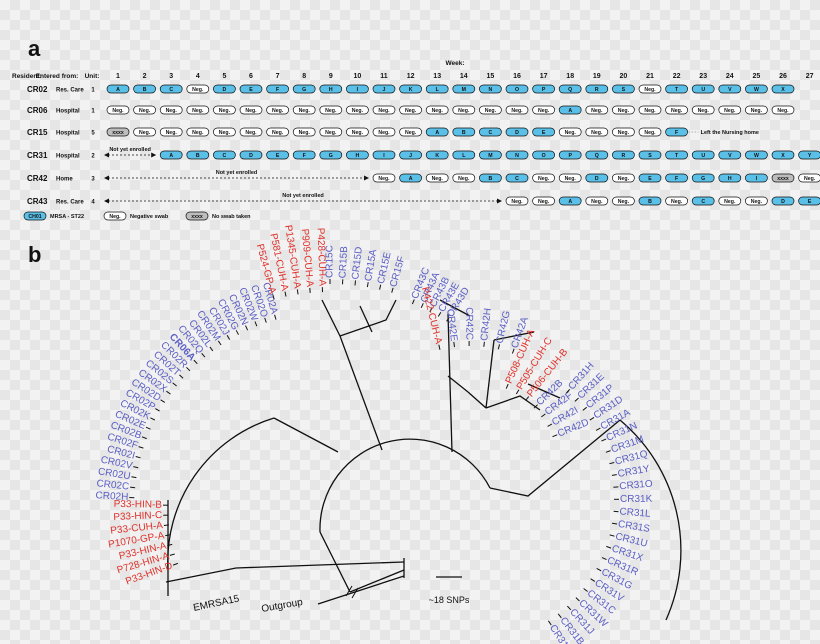 The image size is (820, 644). What do you see at coordinates (154, 155) in the screenshot?
I see `arrow-right-icon` at bounding box center [154, 155].